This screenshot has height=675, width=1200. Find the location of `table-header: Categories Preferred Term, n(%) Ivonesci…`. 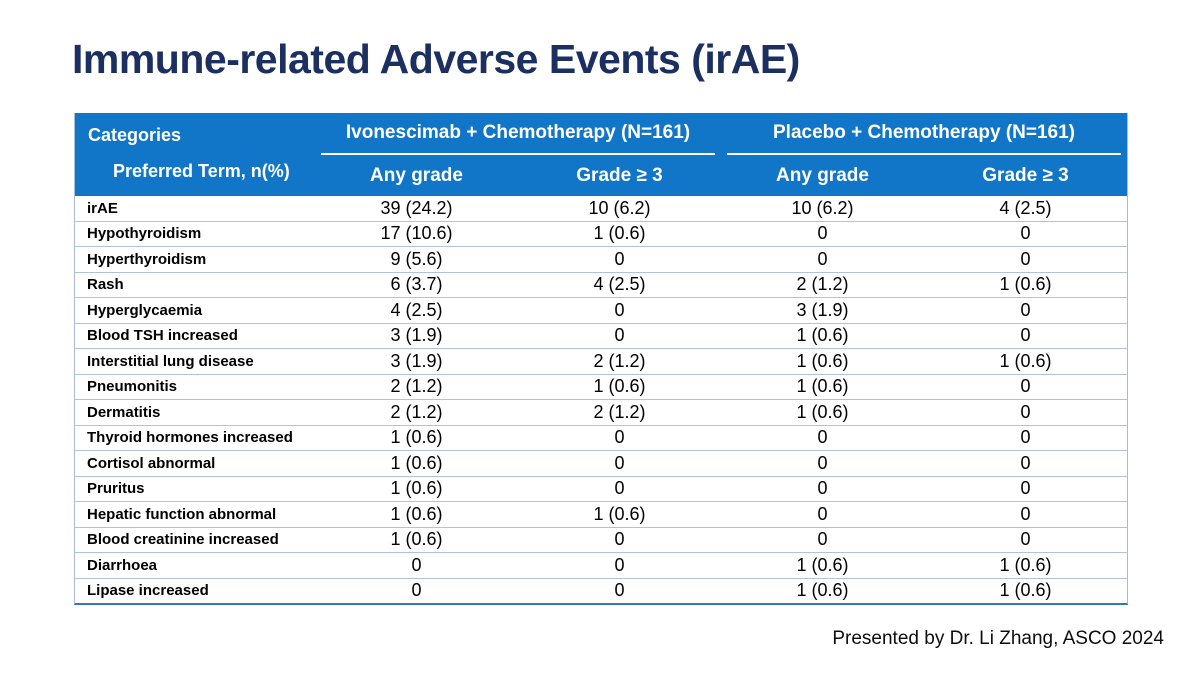

table-header: Categories Preferred Term, n(%) Ivonesci… is located at coordinates (601, 154).